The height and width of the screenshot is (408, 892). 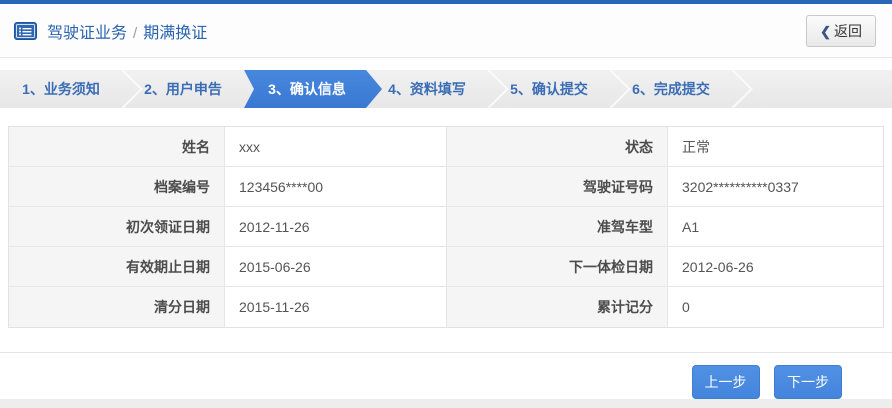 I want to click on header: 驾驶证业务 / 期满换证 ❮ 返回, so click(x=446, y=31).